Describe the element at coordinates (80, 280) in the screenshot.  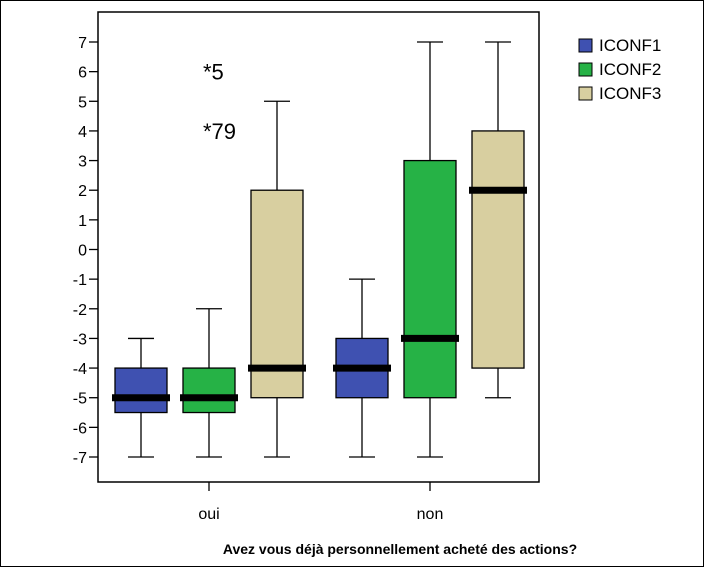
I see `y-tick-label: -1` at that location.